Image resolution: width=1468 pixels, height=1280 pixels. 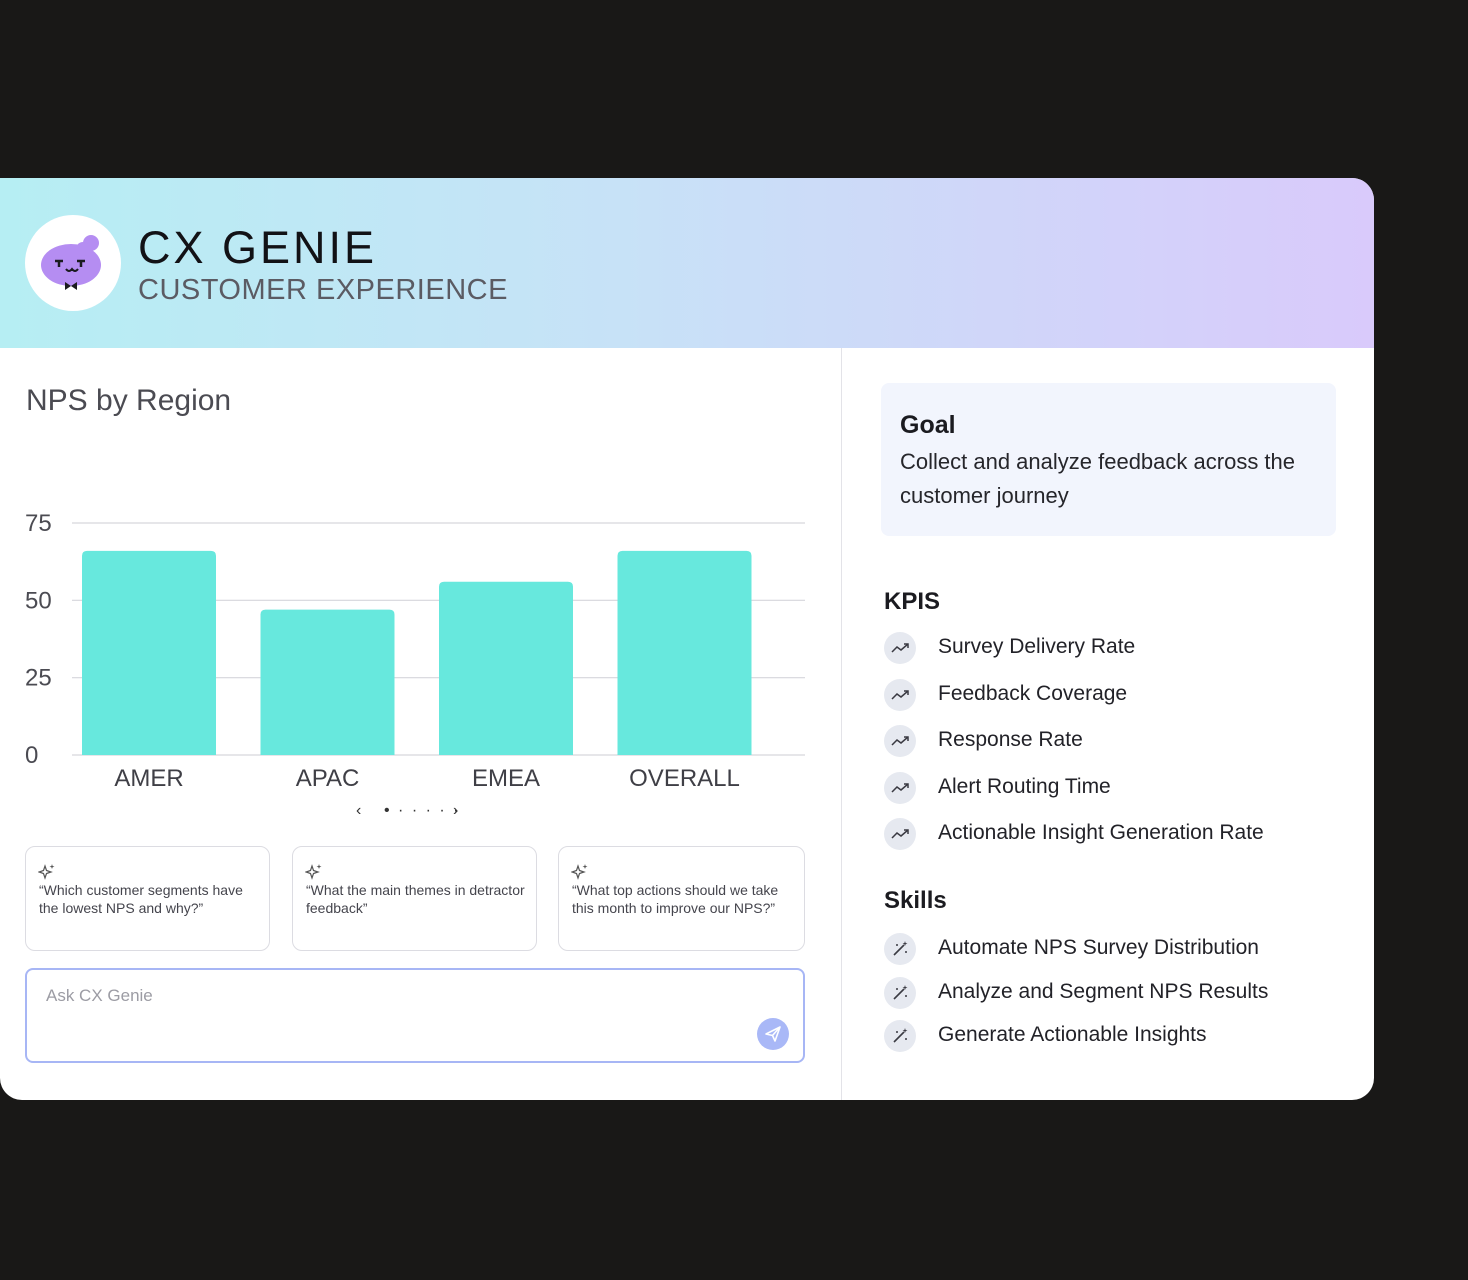 I want to click on card-header: CX GENIE CUSTOMER EXPERIENCE, so click(x=687, y=263).